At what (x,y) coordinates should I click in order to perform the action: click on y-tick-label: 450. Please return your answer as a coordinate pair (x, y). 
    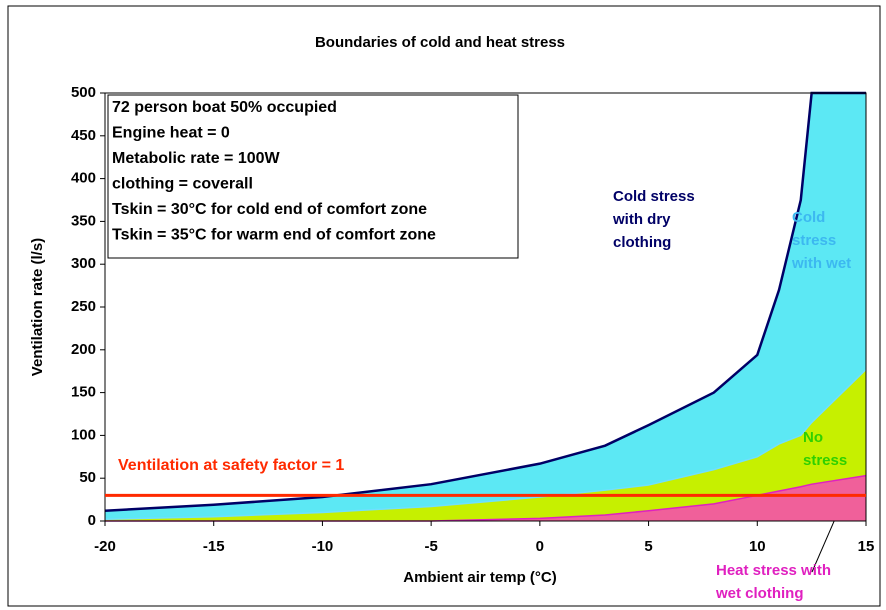
    Looking at the image, I should click on (83, 135).